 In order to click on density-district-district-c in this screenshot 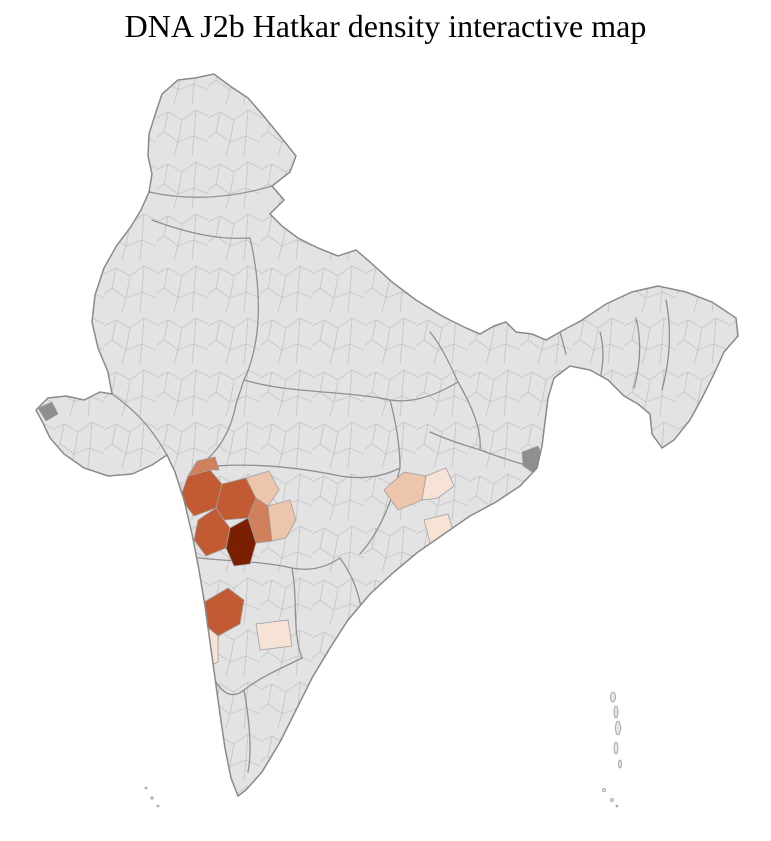, I will do `click(203, 466)`.